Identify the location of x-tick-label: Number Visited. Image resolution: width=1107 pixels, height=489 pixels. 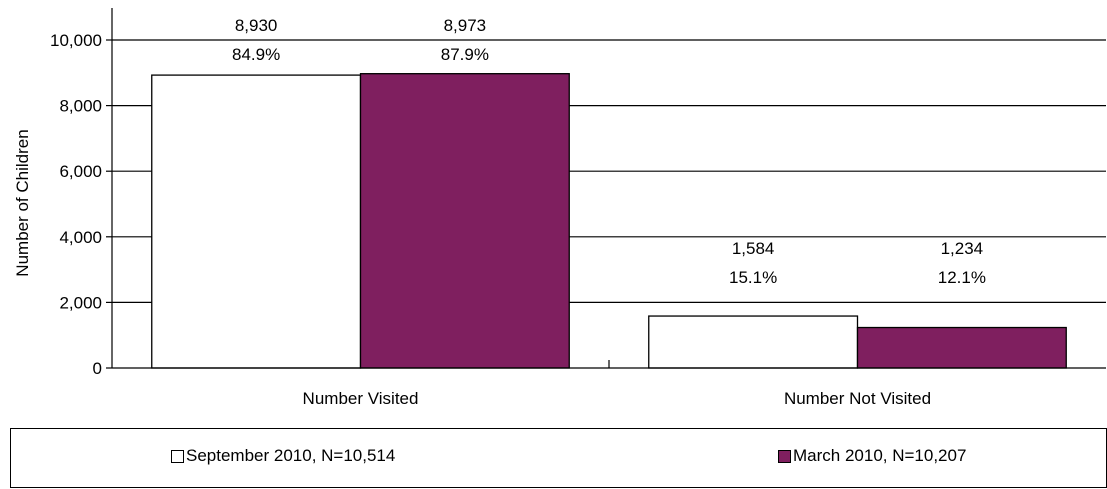
(361, 398).